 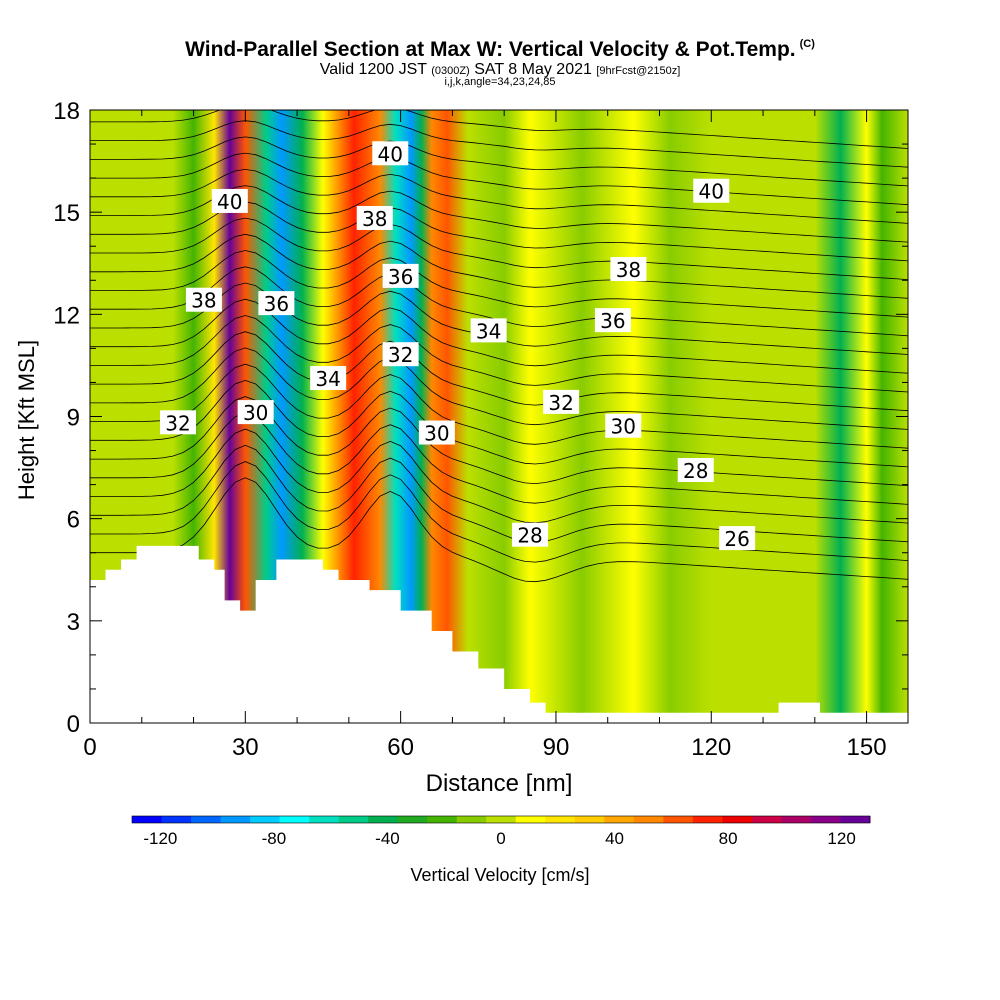 I want to click on isotherm-label: 36, so click(x=612, y=320).